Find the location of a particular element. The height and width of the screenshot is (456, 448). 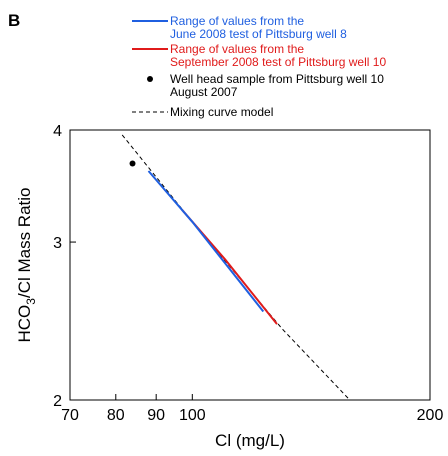

panel-label: B is located at coordinates (14, 20).